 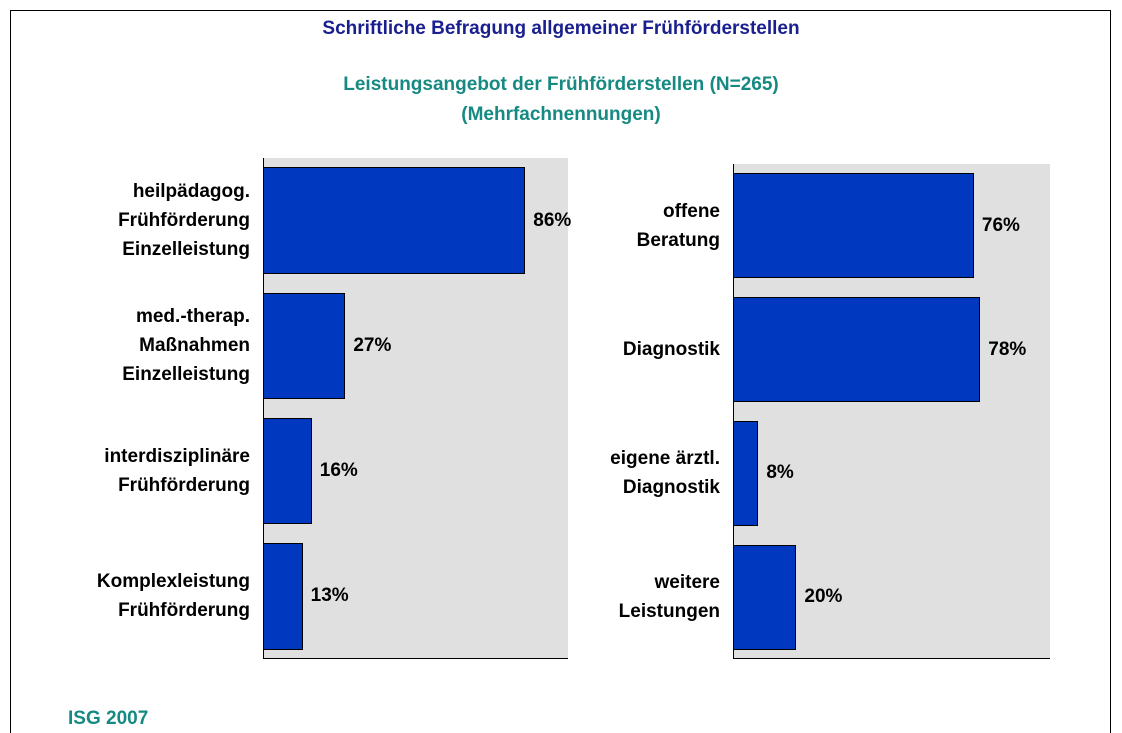 What do you see at coordinates (329, 596) in the screenshot?
I see `value-label: 13%` at bounding box center [329, 596].